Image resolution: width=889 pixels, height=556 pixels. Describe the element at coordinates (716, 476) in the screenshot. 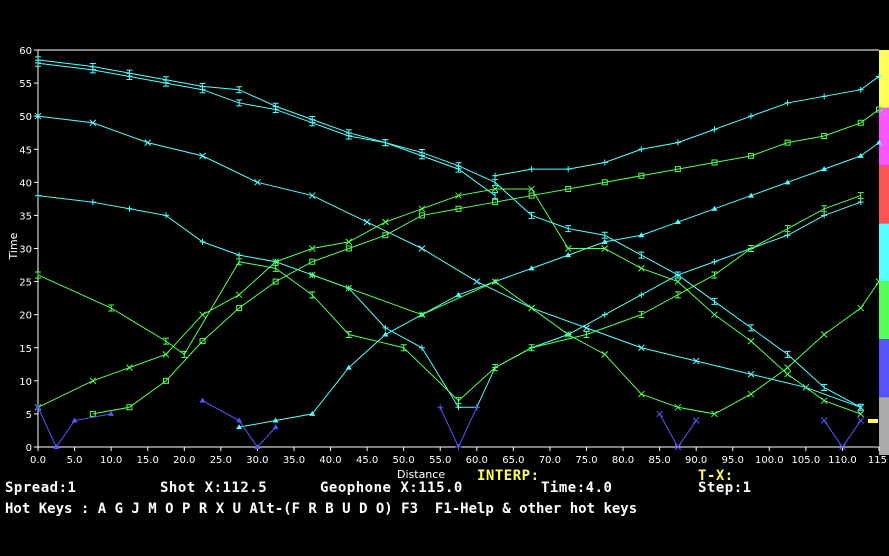

I see `tx-label: T-X:` at that location.